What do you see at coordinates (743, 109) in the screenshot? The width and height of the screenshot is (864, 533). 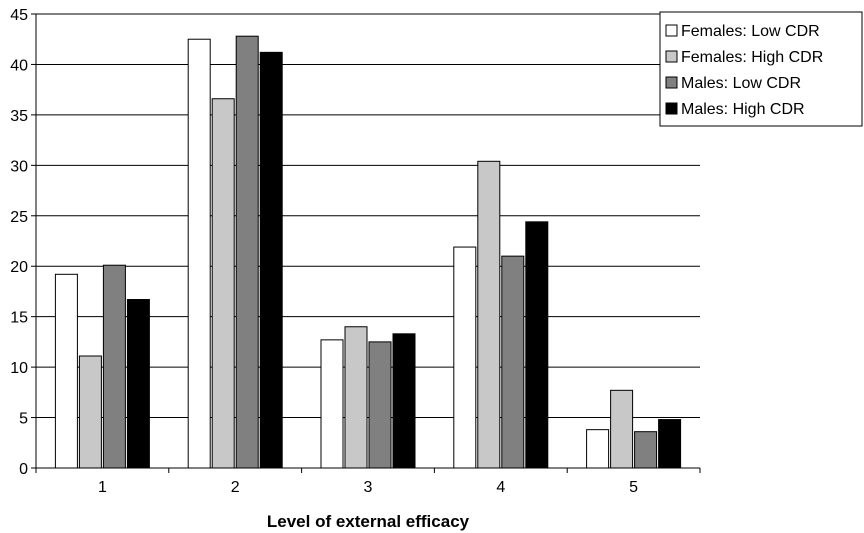 I see `legend-label: Males: High CDR` at bounding box center [743, 109].